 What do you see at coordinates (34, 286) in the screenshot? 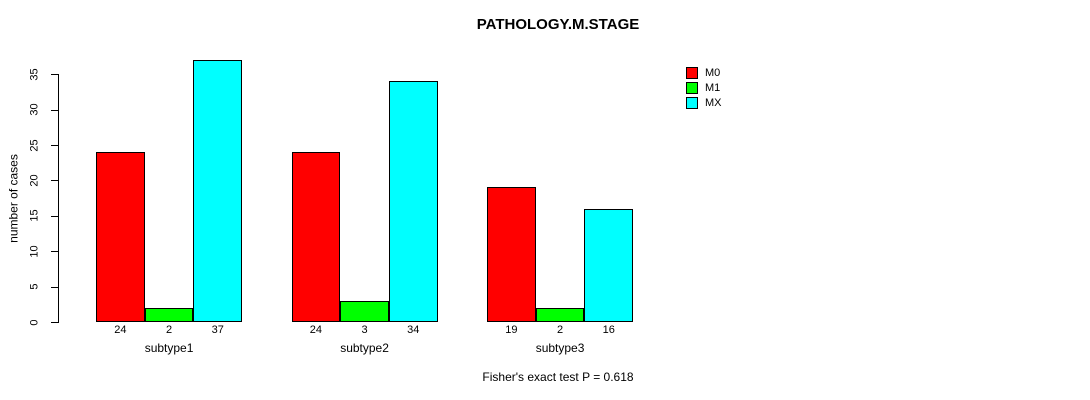
I see `y-tick-label-5: 5` at bounding box center [34, 286].